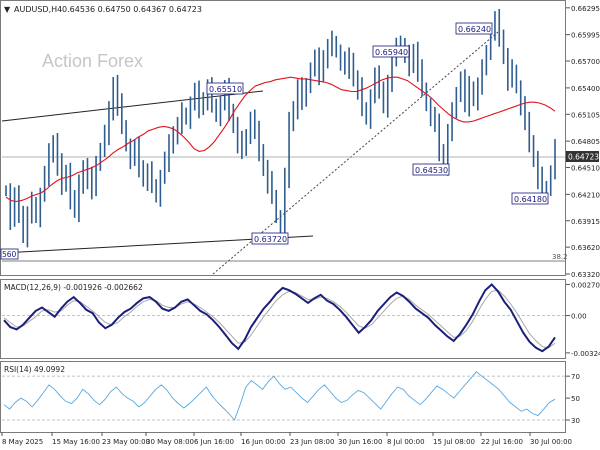 This screenshot has height=450, width=600. Describe the element at coordinates (579, 317) in the screenshot. I see `macd-y-tick-label: 0.00` at that location.